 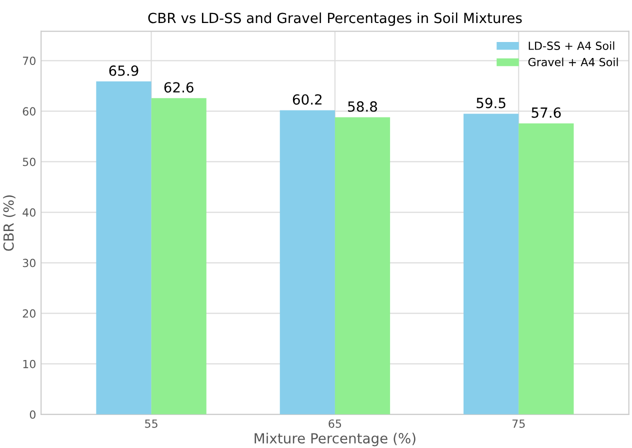 I want to click on x-tick-label: 65, so click(x=335, y=423).